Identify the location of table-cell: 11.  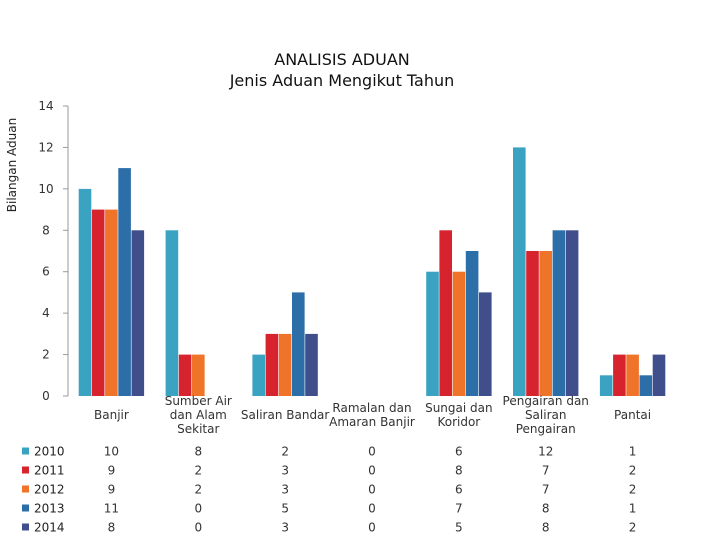
(111, 509).